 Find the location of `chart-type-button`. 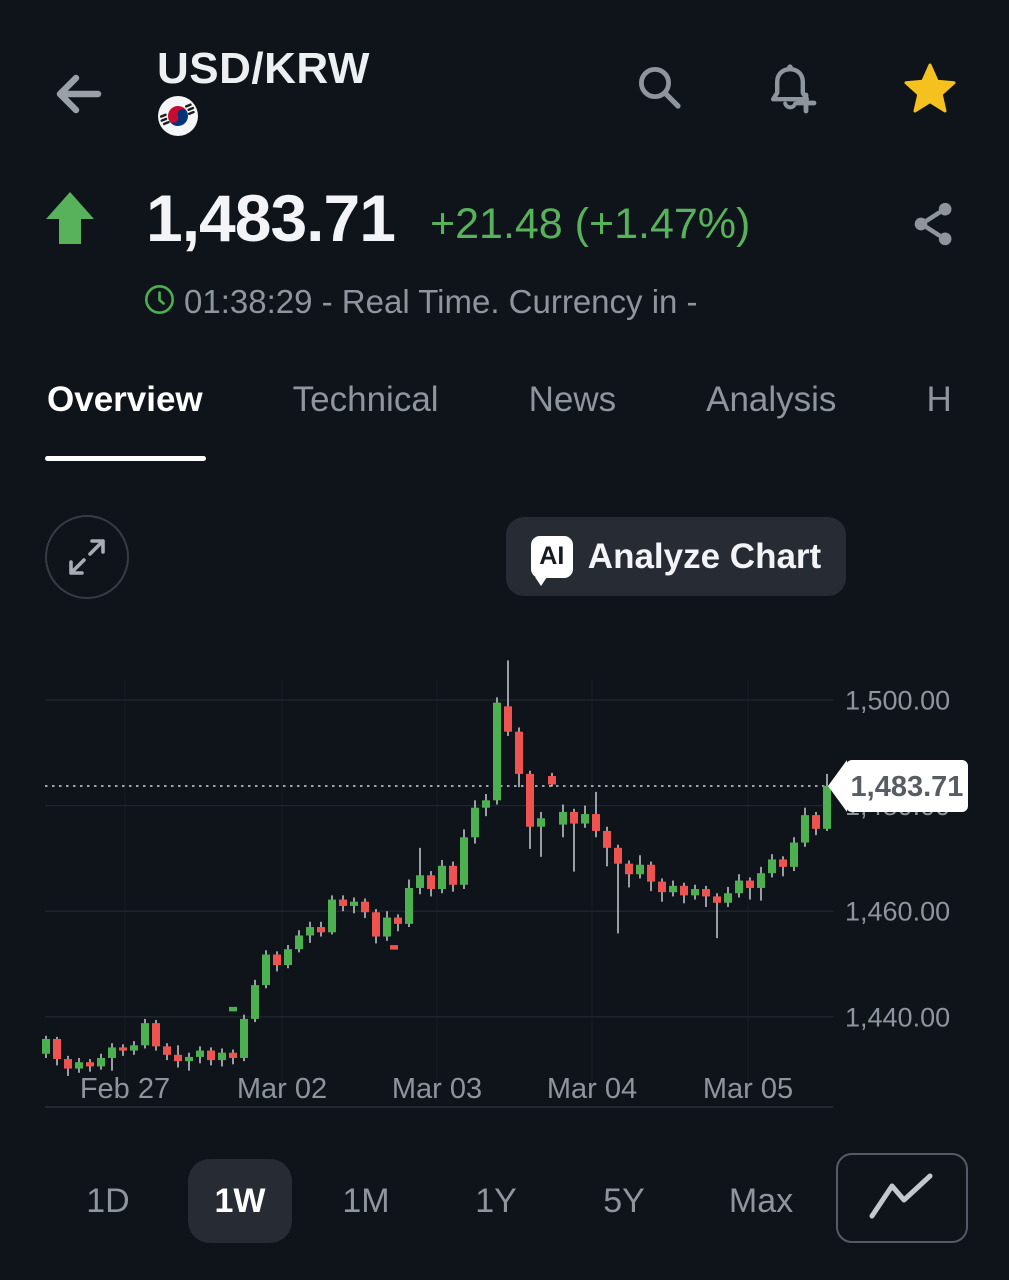

chart-type-button is located at coordinates (902, 1198).